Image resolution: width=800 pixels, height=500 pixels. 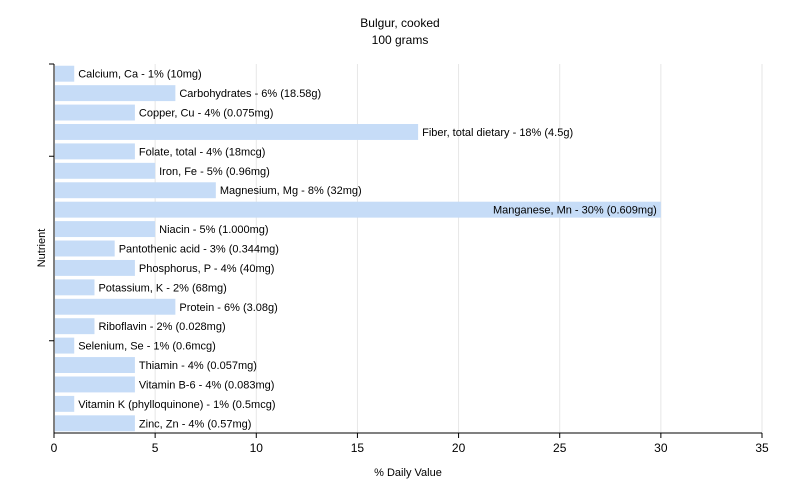 What do you see at coordinates (147, 347) in the screenshot?
I see `bar-label: Selenium, Se - 1% (0.6mcg)` at bounding box center [147, 347].